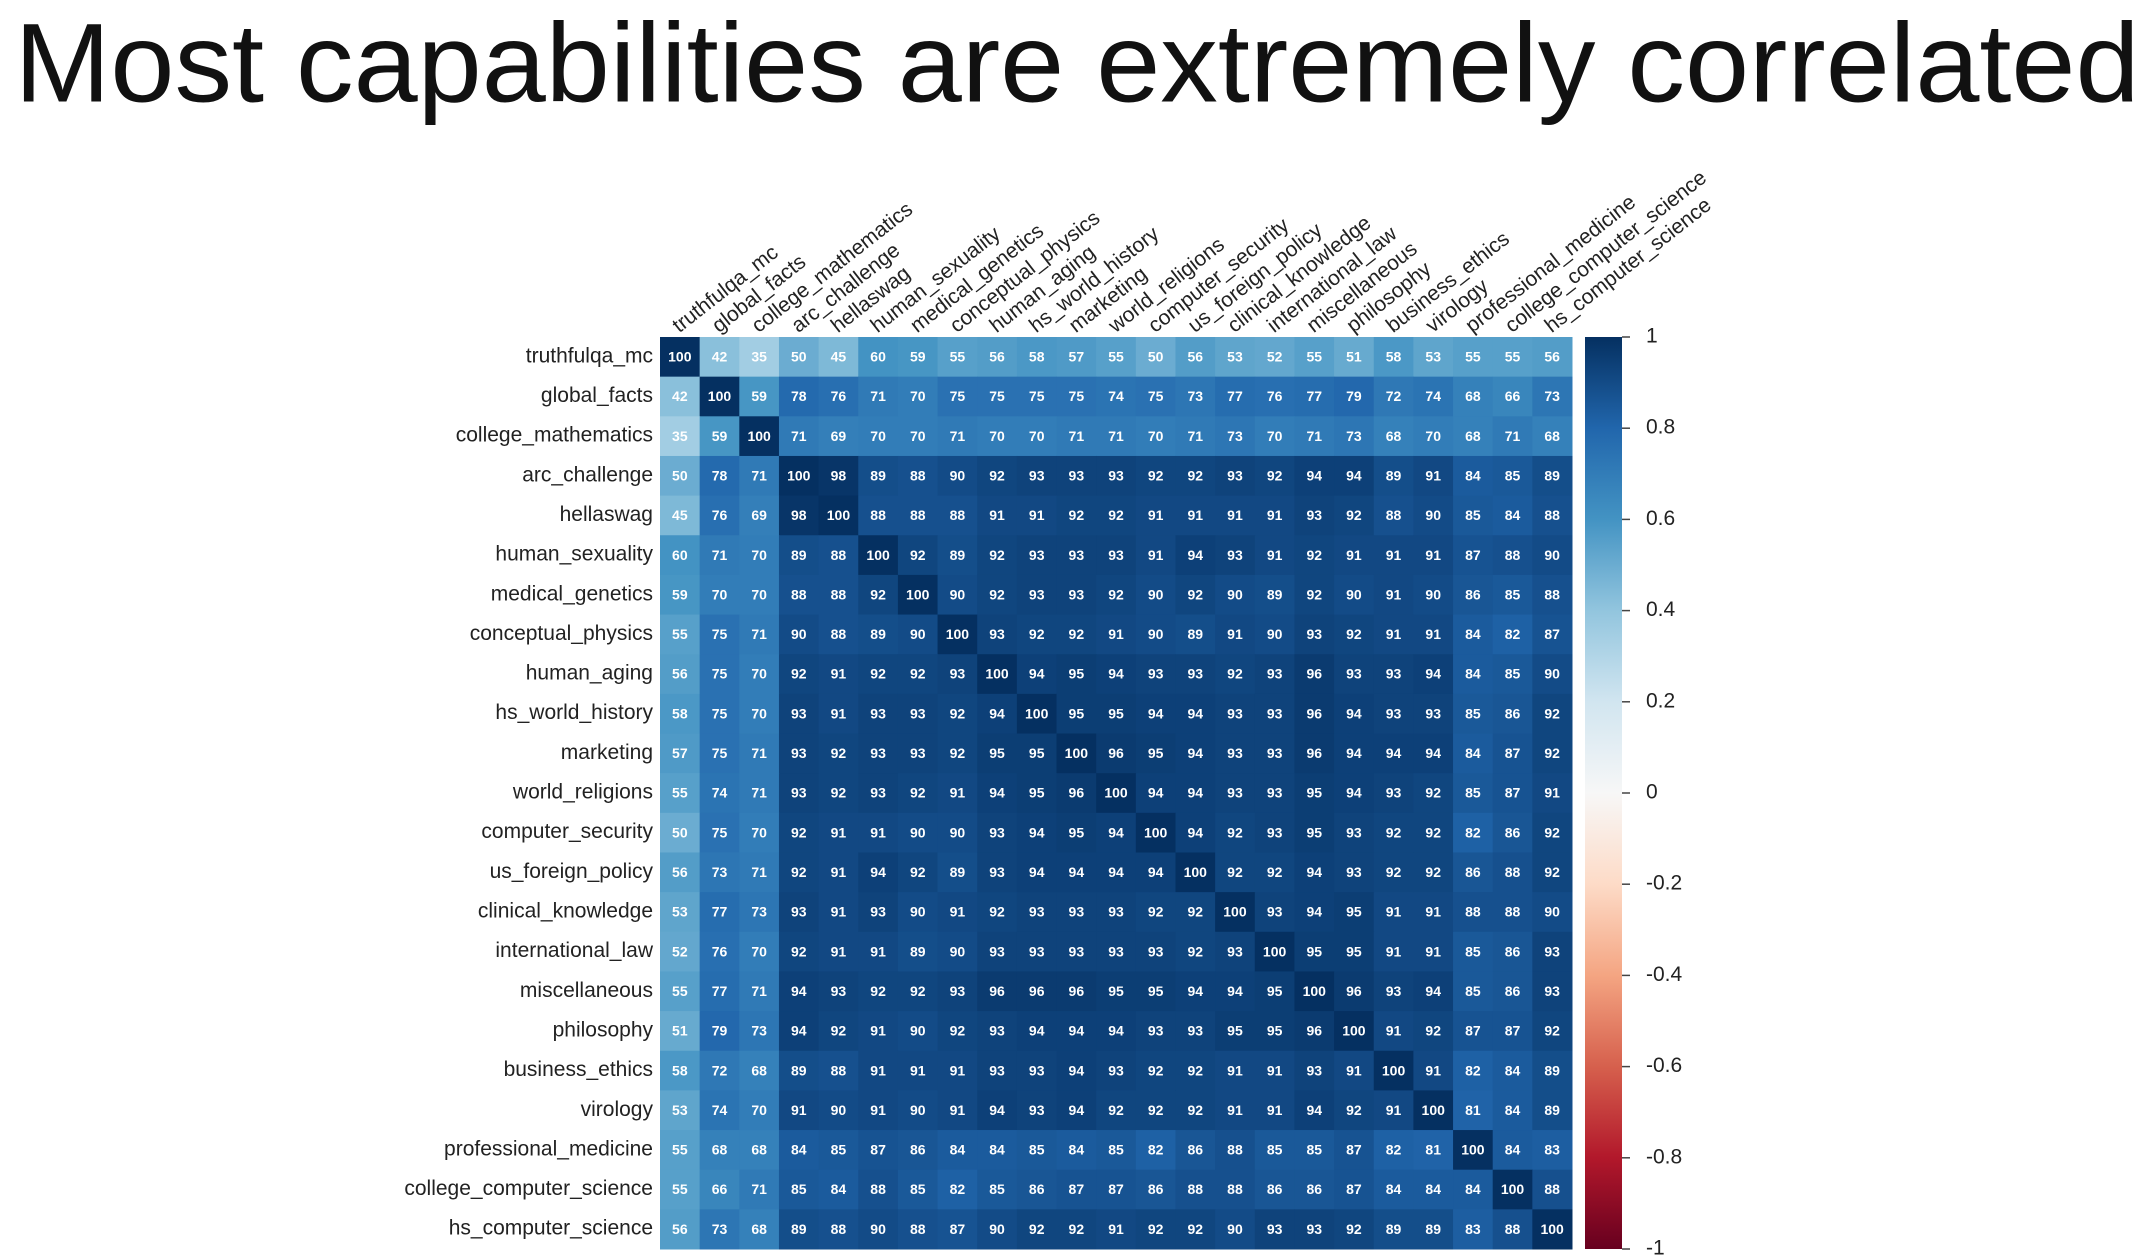 The image size is (2154, 1256). I want to click on cell-label: 96, so click(1354, 991).